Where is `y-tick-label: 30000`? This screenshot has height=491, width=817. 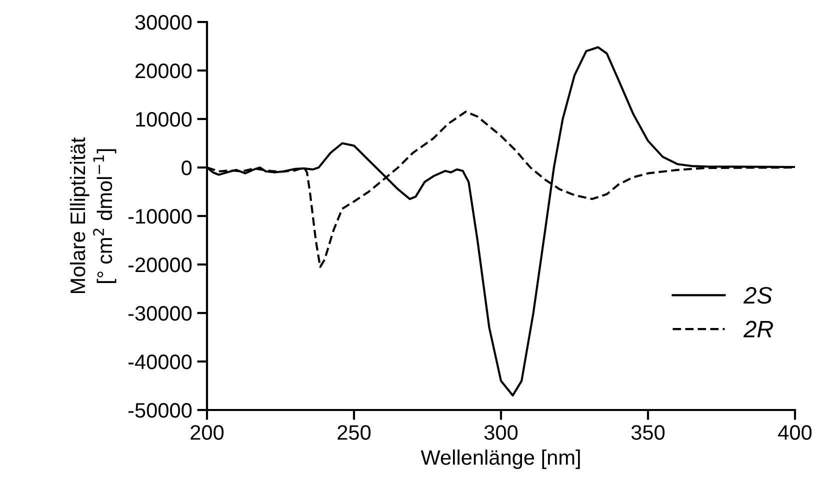
y-tick-label: 30000 is located at coordinates (163, 22).